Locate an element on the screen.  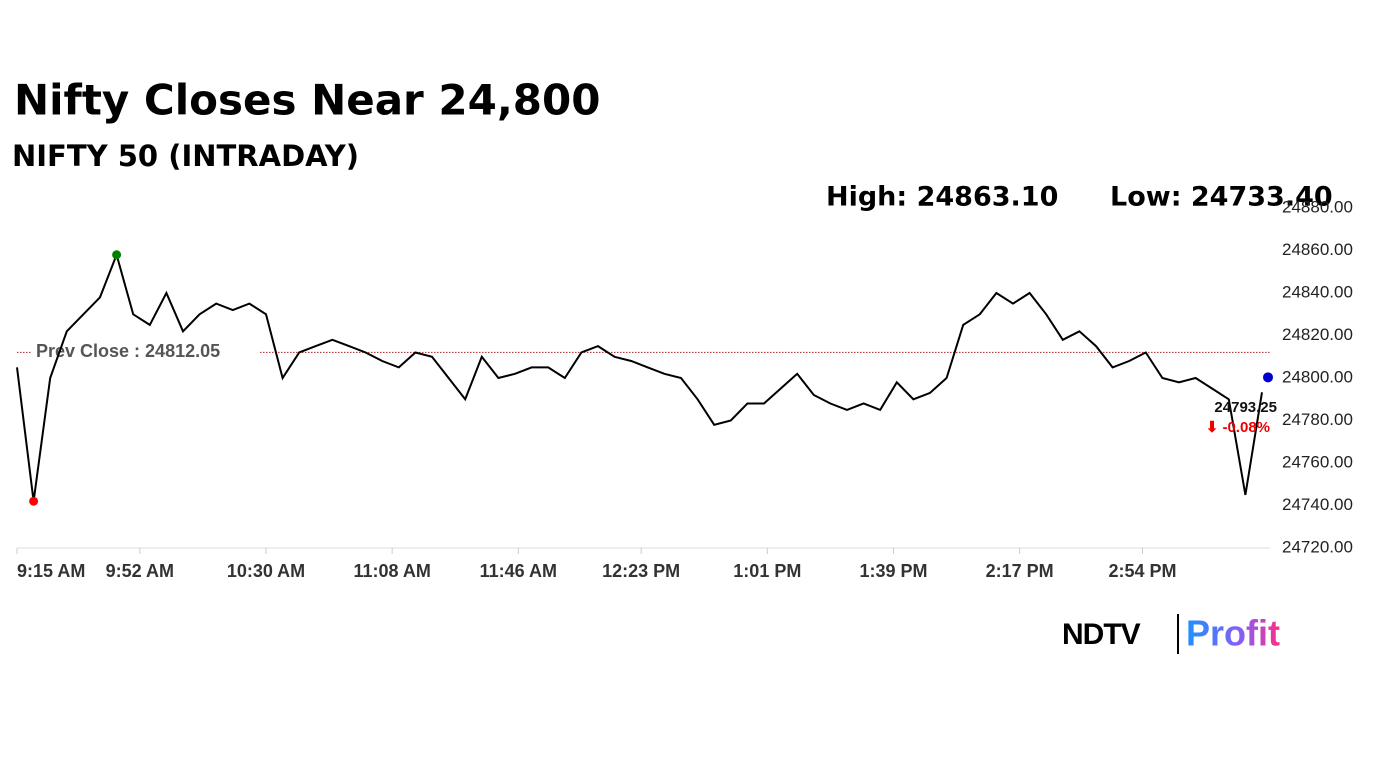
x-tick-label: 11:46 AM is located at coordinates (518, 571).